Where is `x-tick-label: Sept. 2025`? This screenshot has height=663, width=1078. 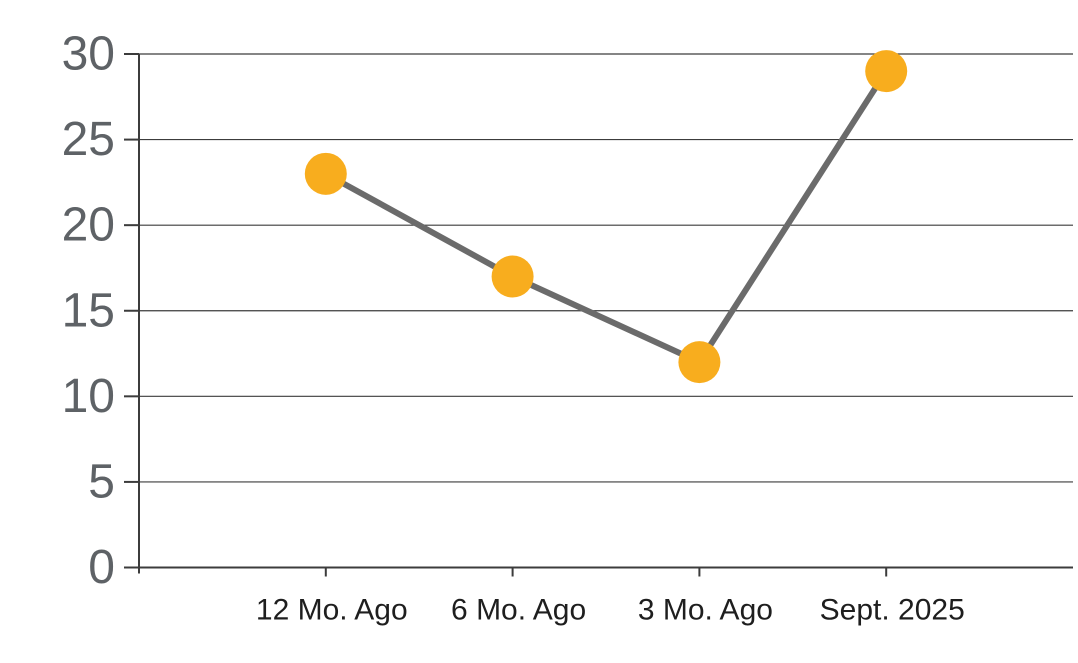
x-tick-label: Sept. 2025 is located at coordinates (892, 610).